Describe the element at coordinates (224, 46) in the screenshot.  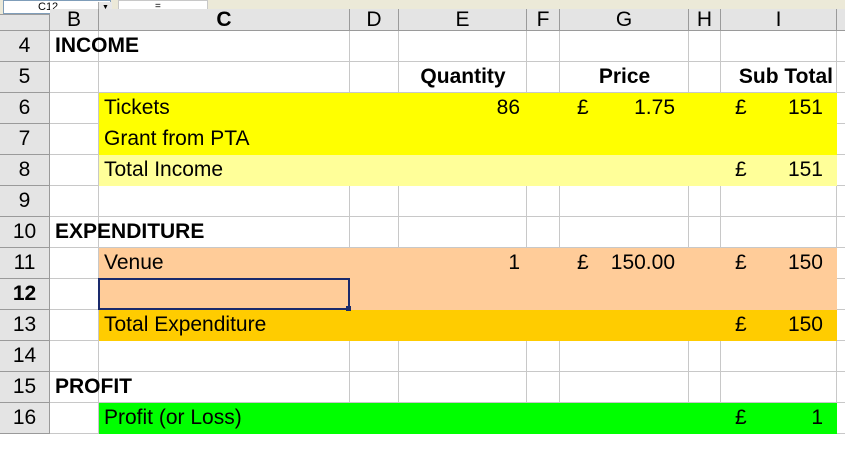
I see `cell-c4` at that location.